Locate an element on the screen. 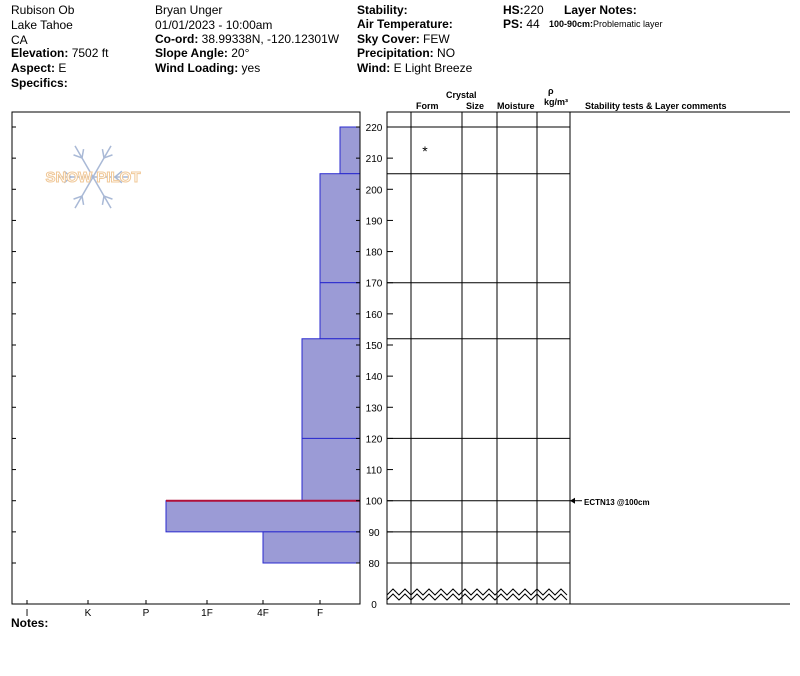  sky-cover-label: Sky Cover: is located at coordinates (388, 39).